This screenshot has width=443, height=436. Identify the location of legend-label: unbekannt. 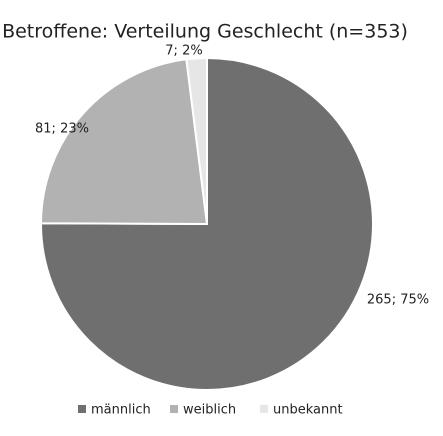
(308, 410).